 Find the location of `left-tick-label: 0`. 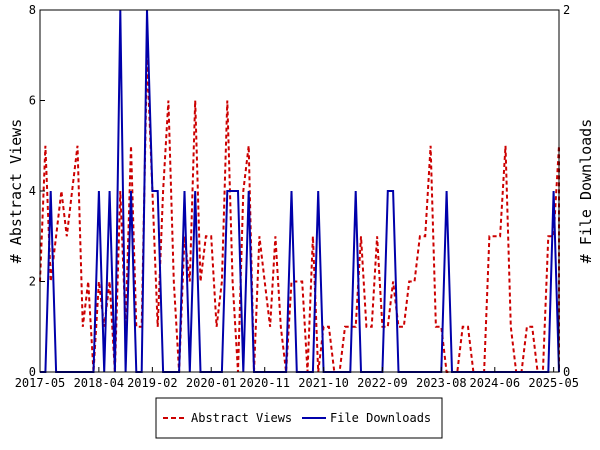

left-tick-label: 0 is located at coordinates (32, 372).